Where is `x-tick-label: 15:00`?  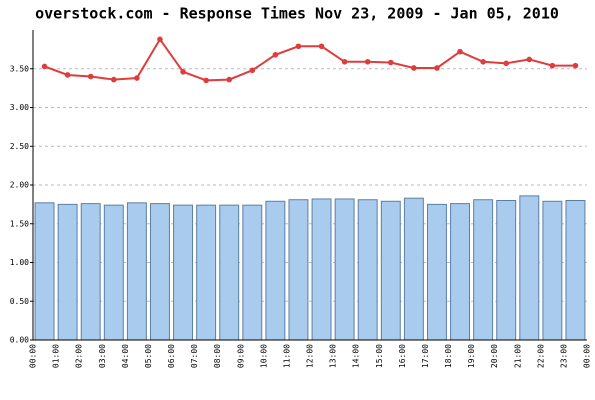
x-tick-label: 15:00 is located at coordinates (379, 356).